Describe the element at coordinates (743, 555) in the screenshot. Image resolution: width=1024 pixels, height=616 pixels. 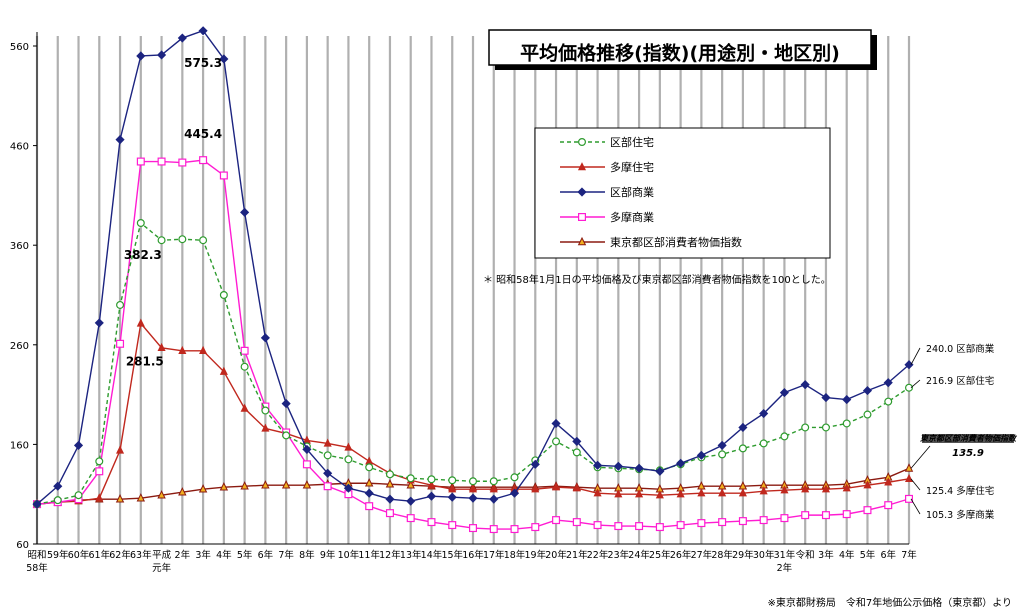
I see `x-tick-label: 29年` at that location.